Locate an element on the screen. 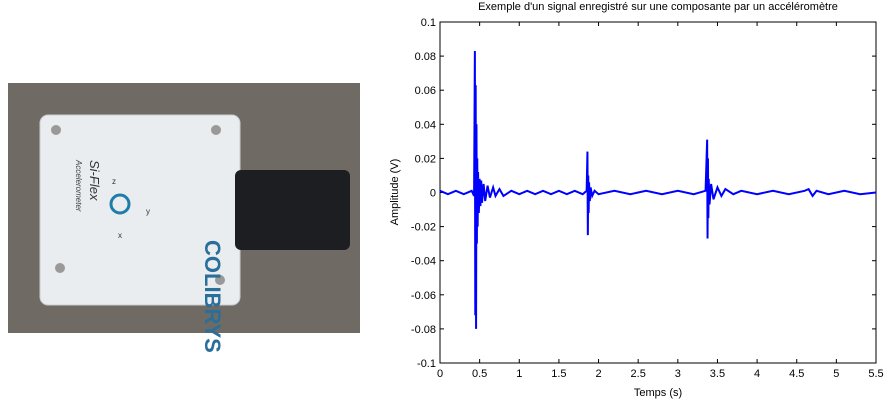  connector is located at coordinates (292, 210).